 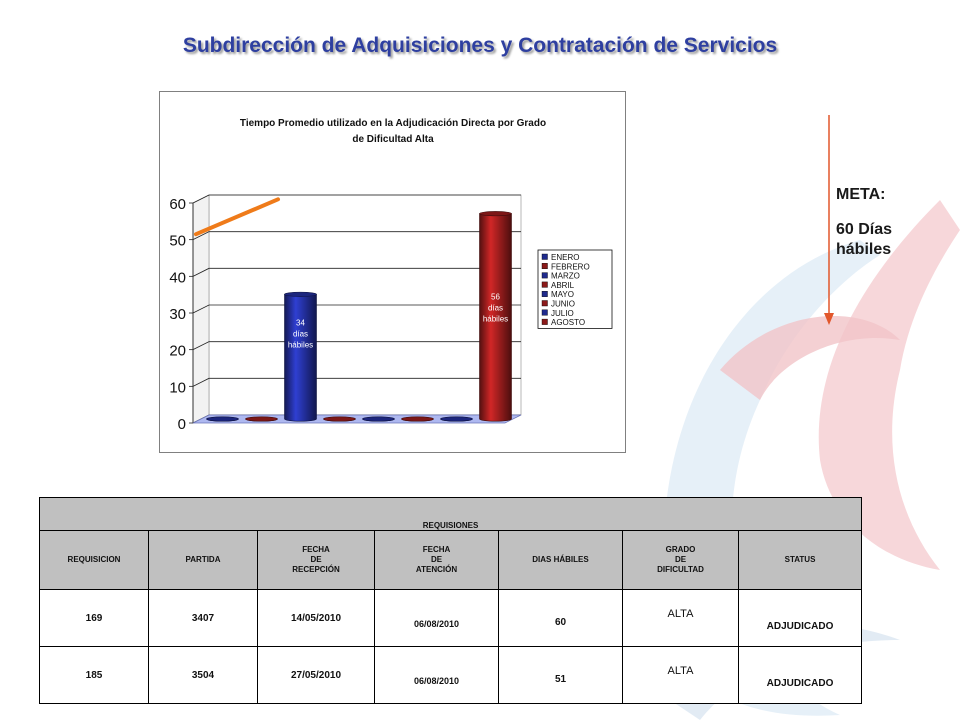 What do you see at coordinates (565, 257) in the screenshot?
I see `legend-label: ENERO` at bounding box center [565, 257].